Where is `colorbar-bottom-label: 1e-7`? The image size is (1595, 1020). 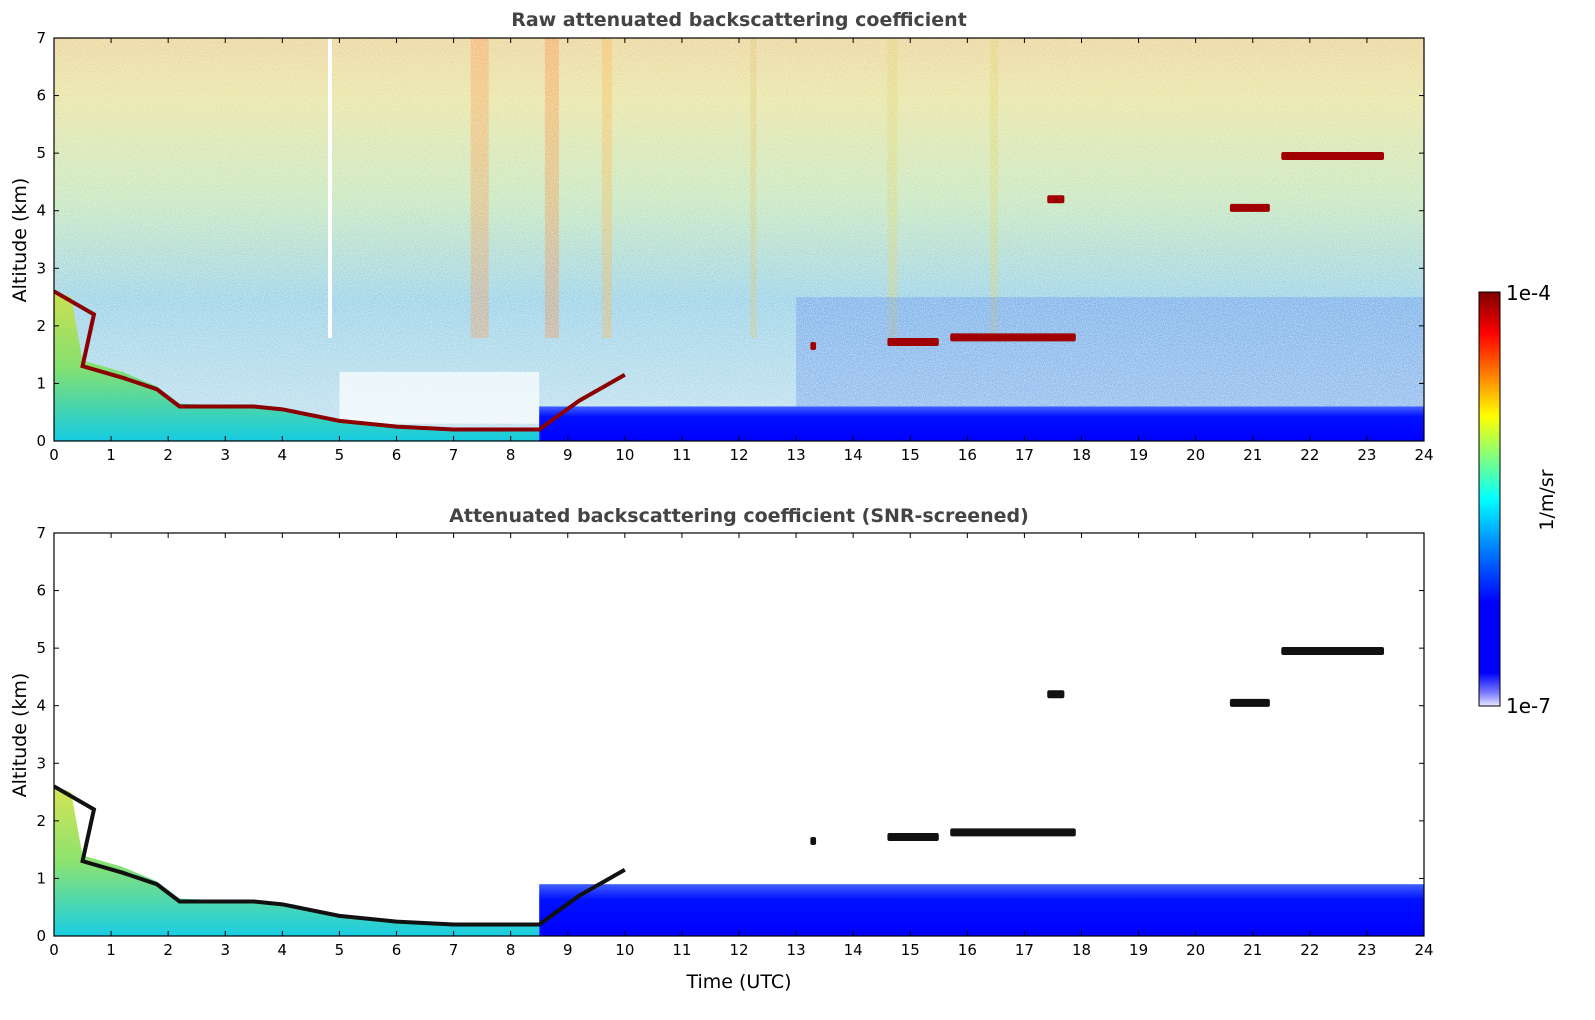
colorbar-bottom-label: 1e-7 is located at coordinates (1528, 706).